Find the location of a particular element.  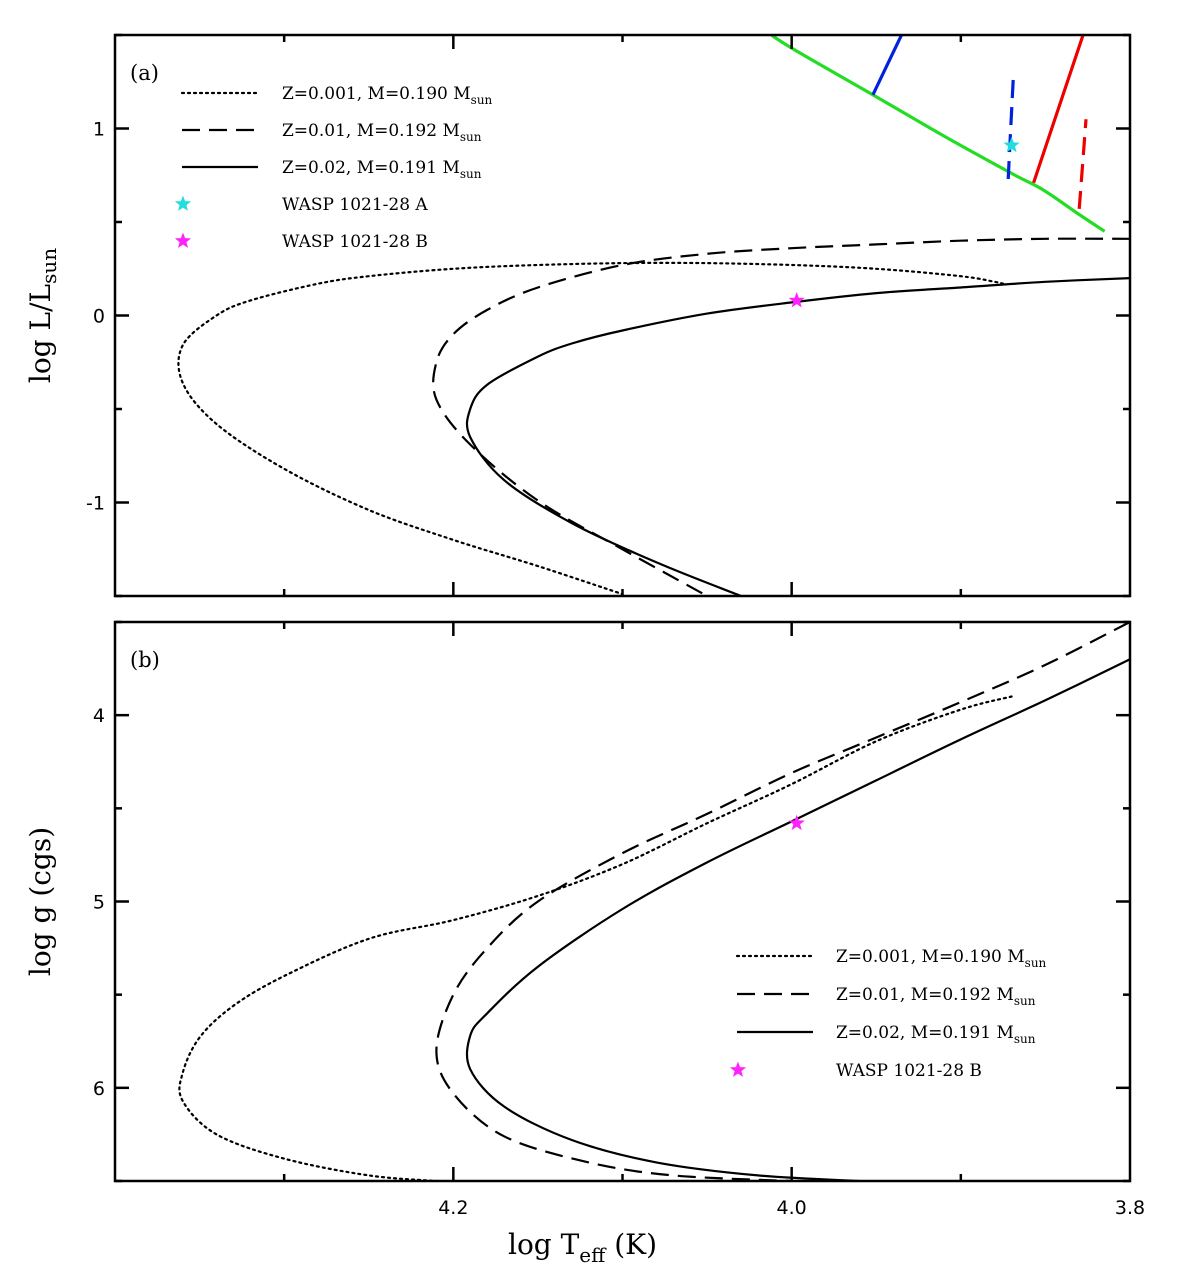

y-axis-title-sub: sun is located at coordinates (49, 266).